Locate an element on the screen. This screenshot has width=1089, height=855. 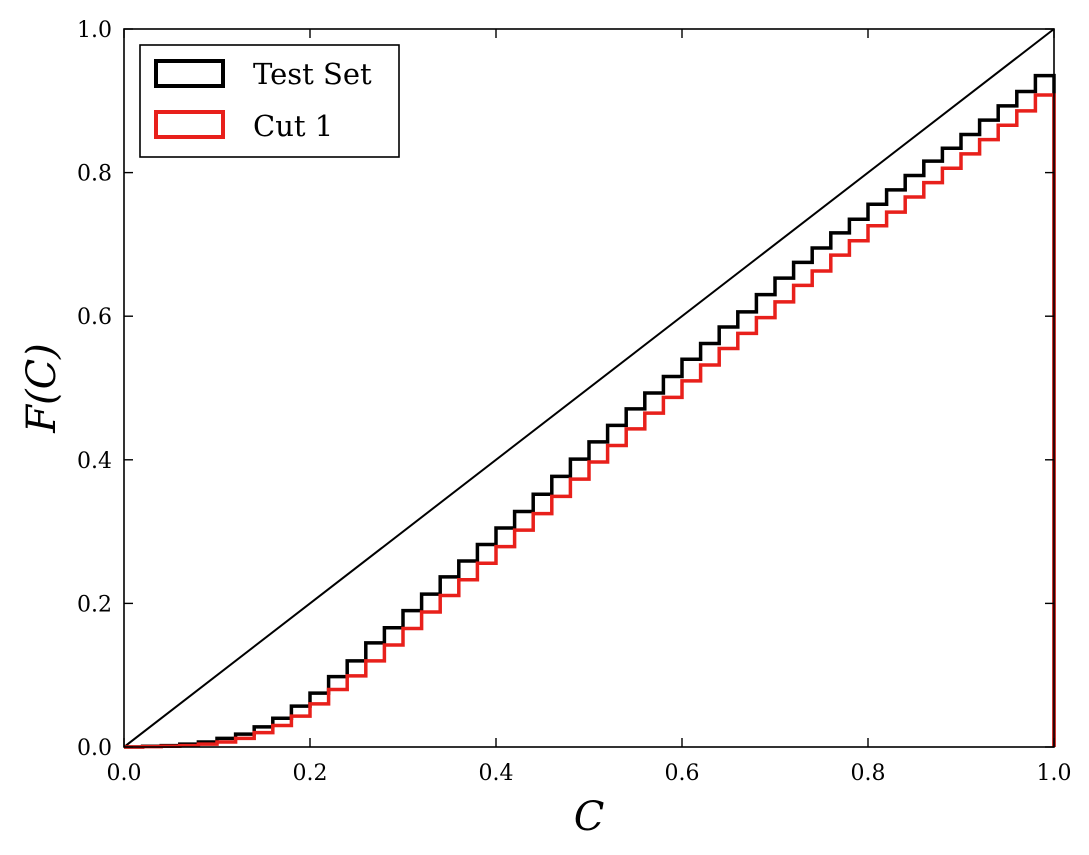
y-tick-label: 1.0 is located at coordinates (94, 30).